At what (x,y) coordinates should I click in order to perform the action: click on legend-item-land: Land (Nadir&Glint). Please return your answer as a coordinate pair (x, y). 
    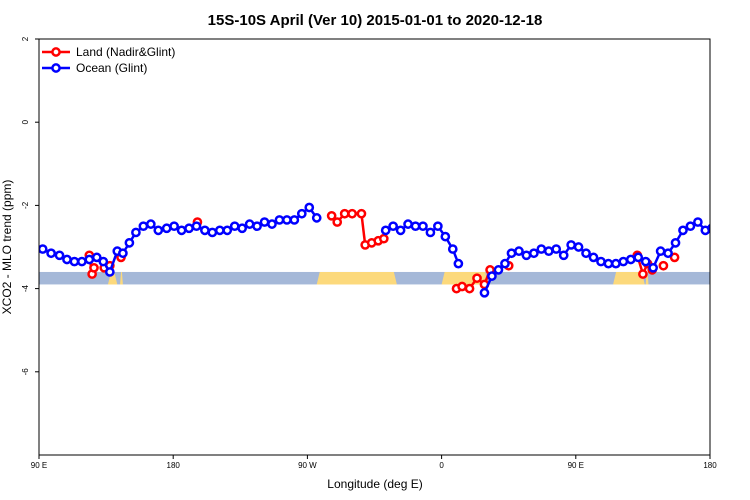
    Looking at the image, I should click on (108, 52).